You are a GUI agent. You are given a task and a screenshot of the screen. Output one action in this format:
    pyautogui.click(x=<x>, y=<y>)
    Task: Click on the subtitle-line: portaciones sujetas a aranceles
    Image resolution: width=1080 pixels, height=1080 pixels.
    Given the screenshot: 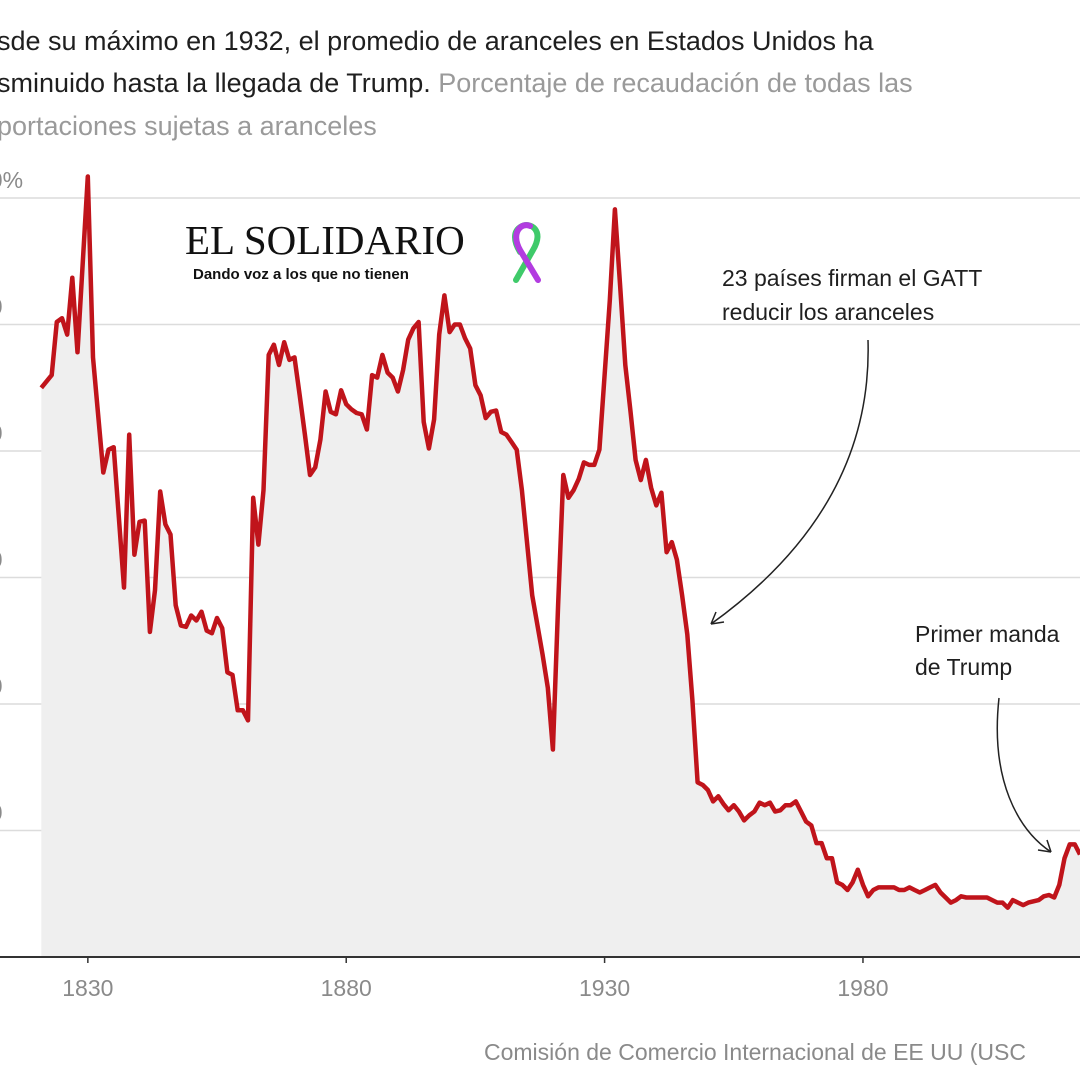 What is the action you would take?
    pyautogui.click(x=188, y=126)
    